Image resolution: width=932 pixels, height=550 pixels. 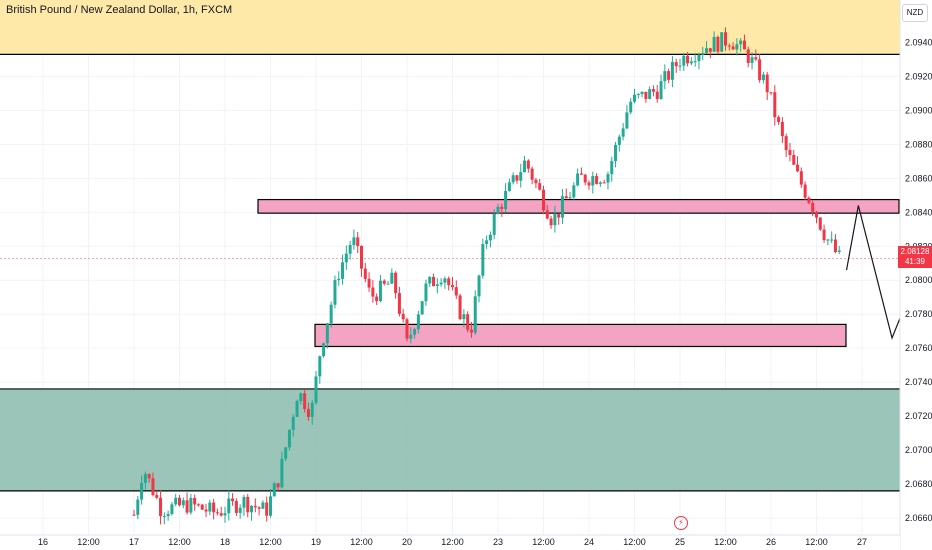 I want to click on time-tick-label: 27, so click(x=862, y=542).